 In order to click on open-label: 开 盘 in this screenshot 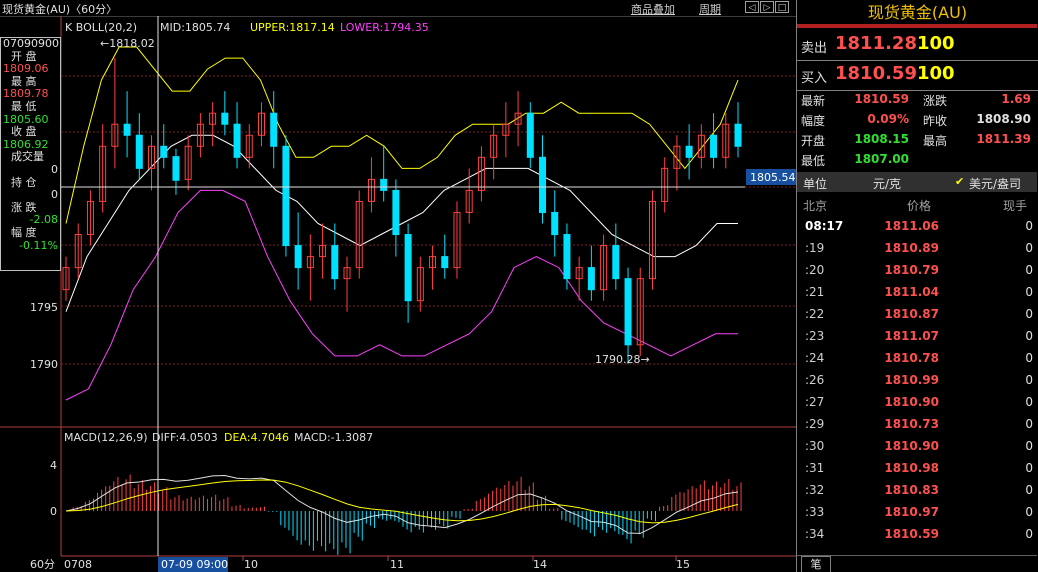, I will do `click(24, 56)`.